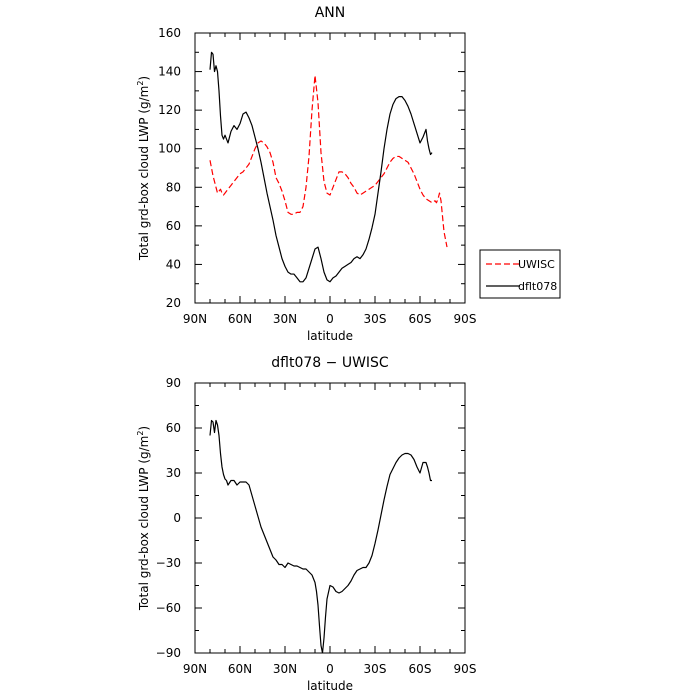 The image size is (700, 700). Describe the element at coordinates (173, 473) in the screenshot. I see `bottom-y-tick-label: 30` at that location.